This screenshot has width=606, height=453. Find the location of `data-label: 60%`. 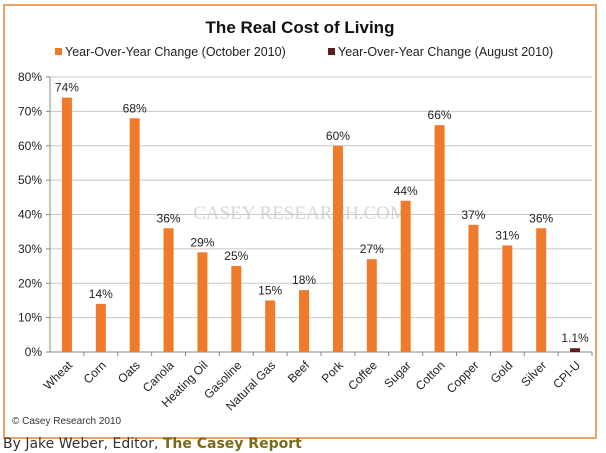

data-label: 60% is located at coordinates (338, 136).